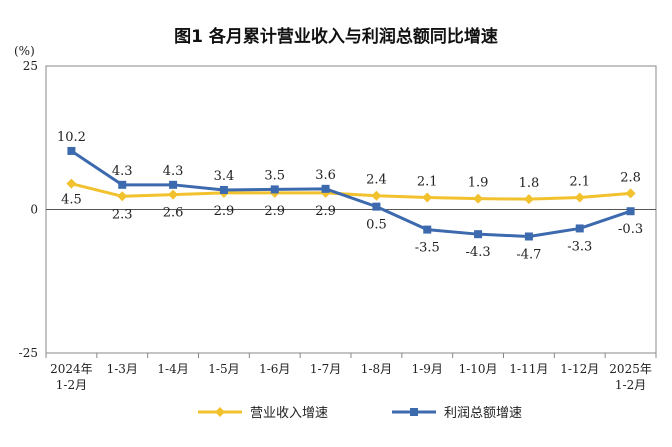 This screenshot has height=447, width=672. Describe the element at coordinates (427, 369) in the screenshot. I see `x-tick-label: 1-9月` at that location.